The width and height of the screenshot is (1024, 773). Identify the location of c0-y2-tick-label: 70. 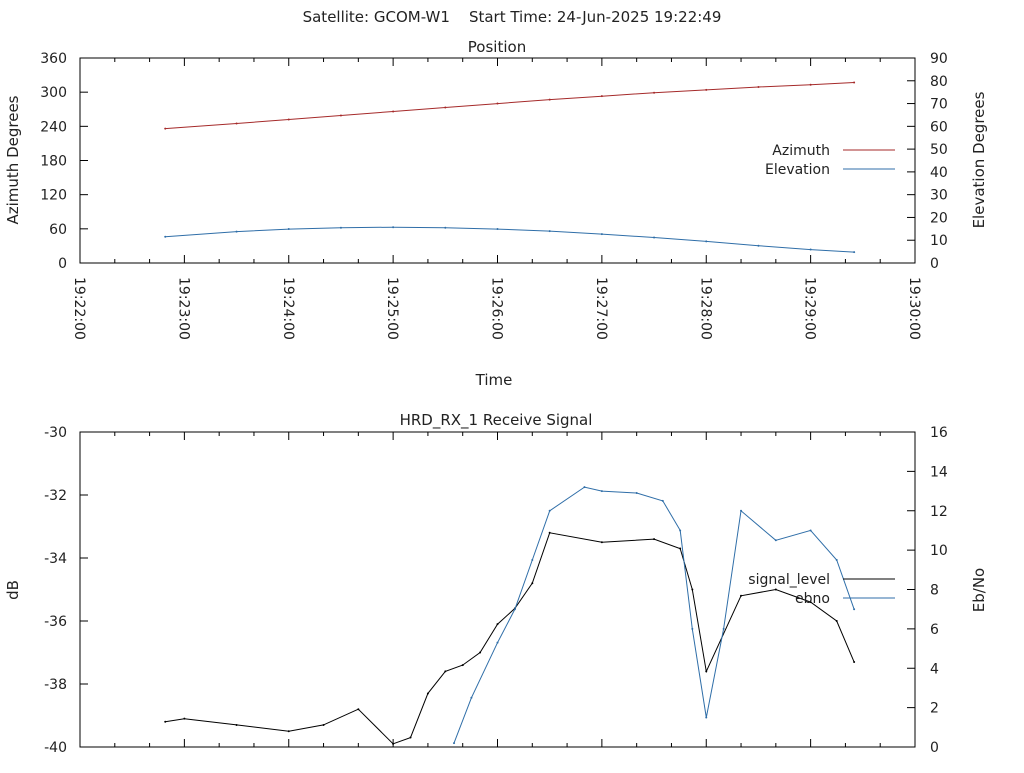
(939, 105).